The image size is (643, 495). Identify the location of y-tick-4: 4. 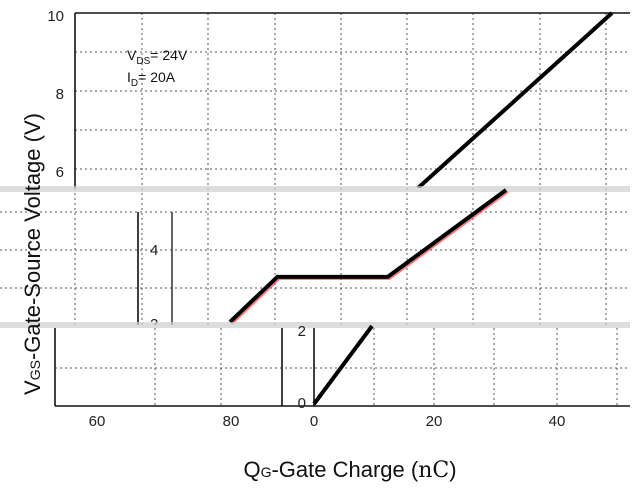
(154, 250).